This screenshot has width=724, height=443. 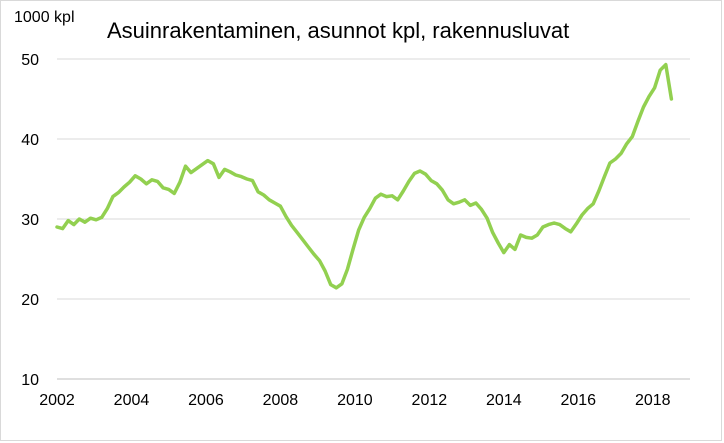 What do you see at coordinates (206, 400) in the screenshot?
I see `x-tick-label: 2006` at bounding box center [206, 400].